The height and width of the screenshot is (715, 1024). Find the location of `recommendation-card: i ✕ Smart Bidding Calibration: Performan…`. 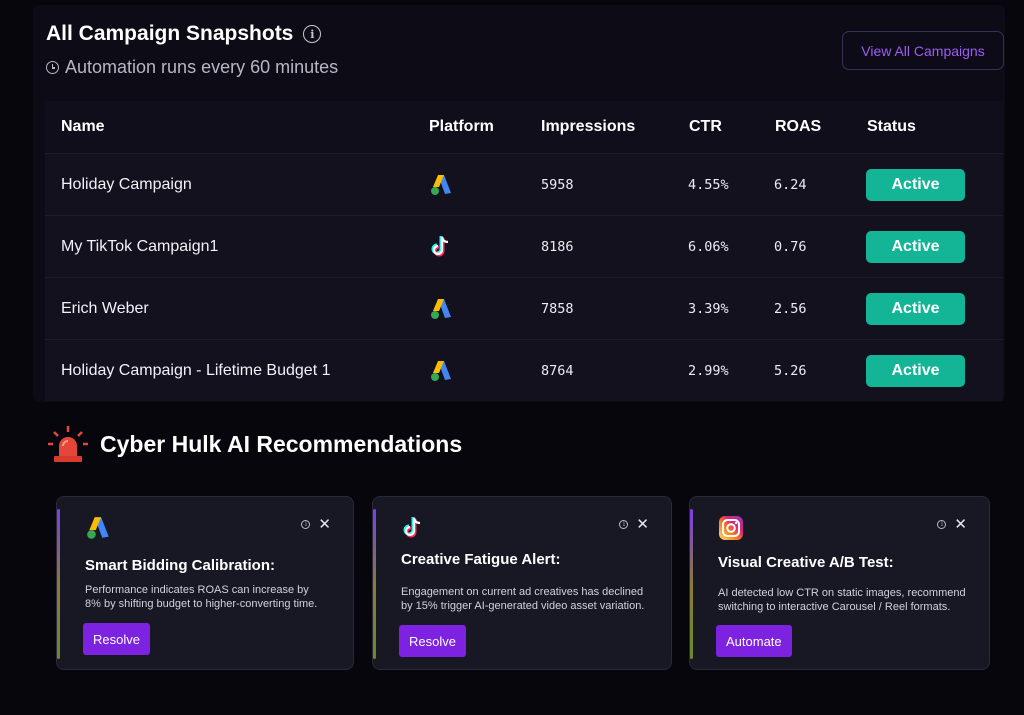

recommendation-card: i ✕ Smart Bidding Calibration: Performan… is located at coordinates (205, 583).